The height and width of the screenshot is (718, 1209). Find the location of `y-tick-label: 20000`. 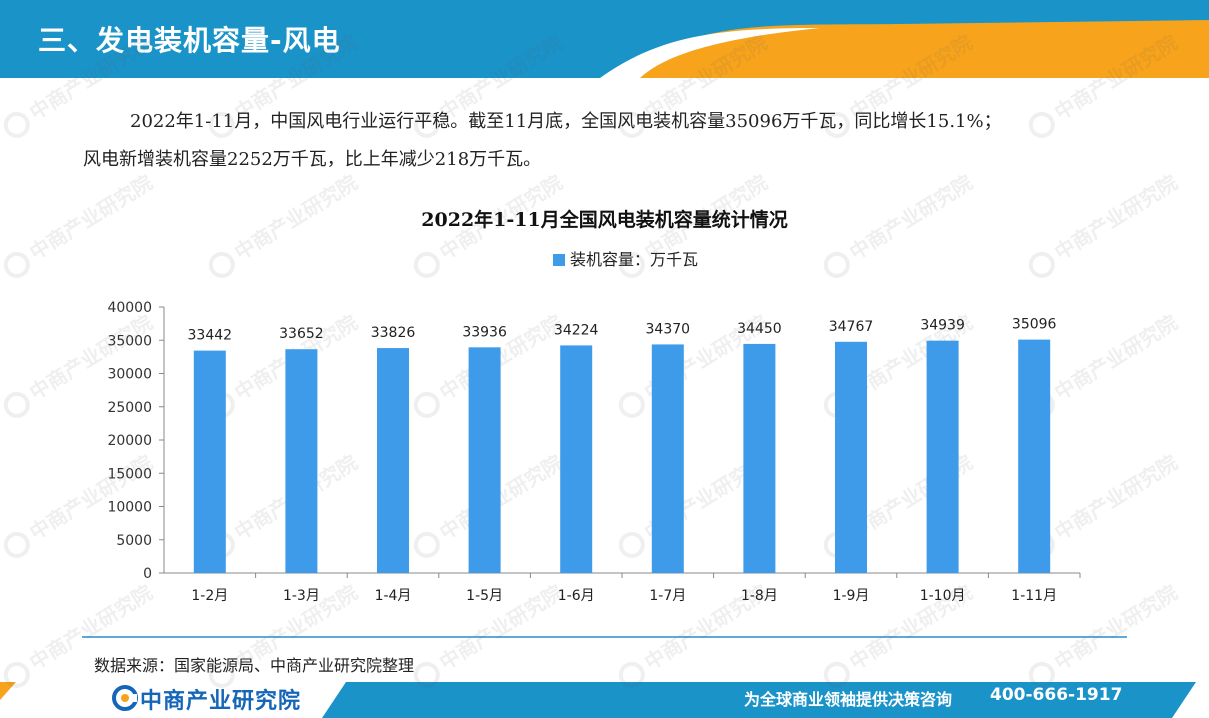

y-tick-label: 20000 is located at coordinates (129, 441).